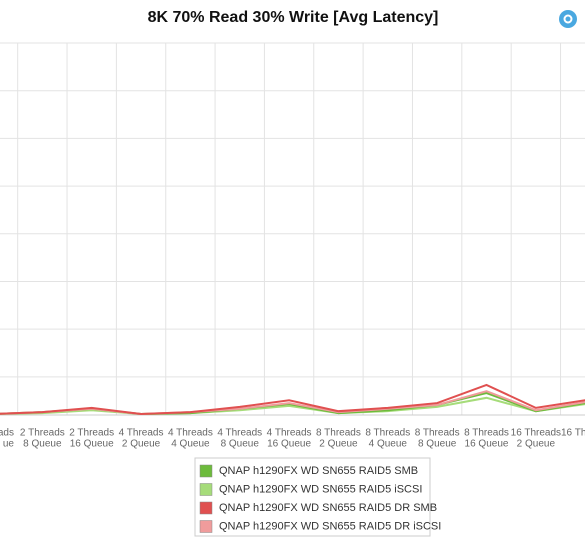  I want to click on x-tick-label: 16 Threads, so click(536, 433).